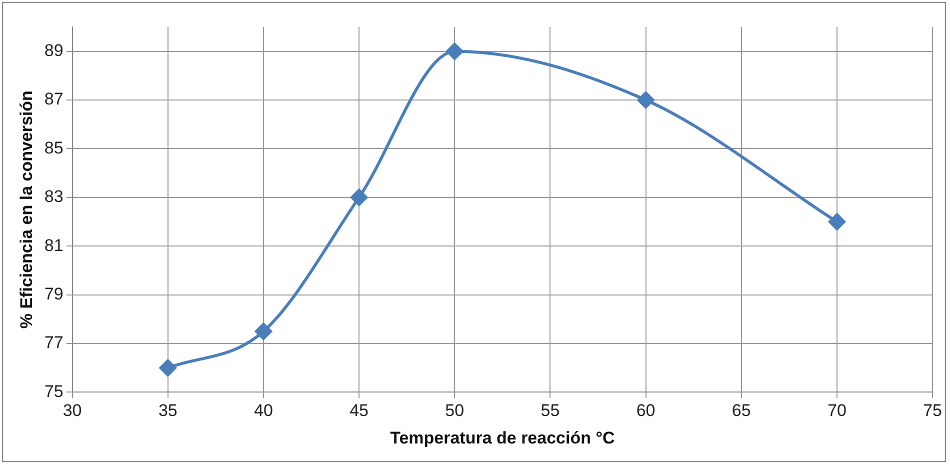 The width and height of the screenshot is (950, 466). Describe the element at coordinates (72, 410) in the screenshot. I see `x-tick-label: 30` at that location.